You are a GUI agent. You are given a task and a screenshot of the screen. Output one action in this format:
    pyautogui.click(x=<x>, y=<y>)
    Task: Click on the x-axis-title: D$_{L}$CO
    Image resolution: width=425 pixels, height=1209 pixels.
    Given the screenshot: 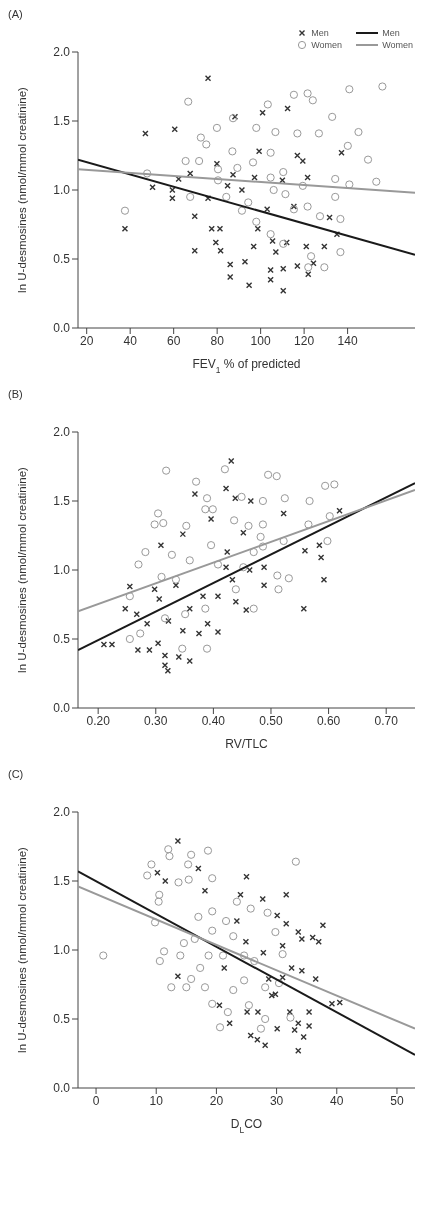 What is the action you would take?
    pyautogui.click(x=246, y=1126)
    